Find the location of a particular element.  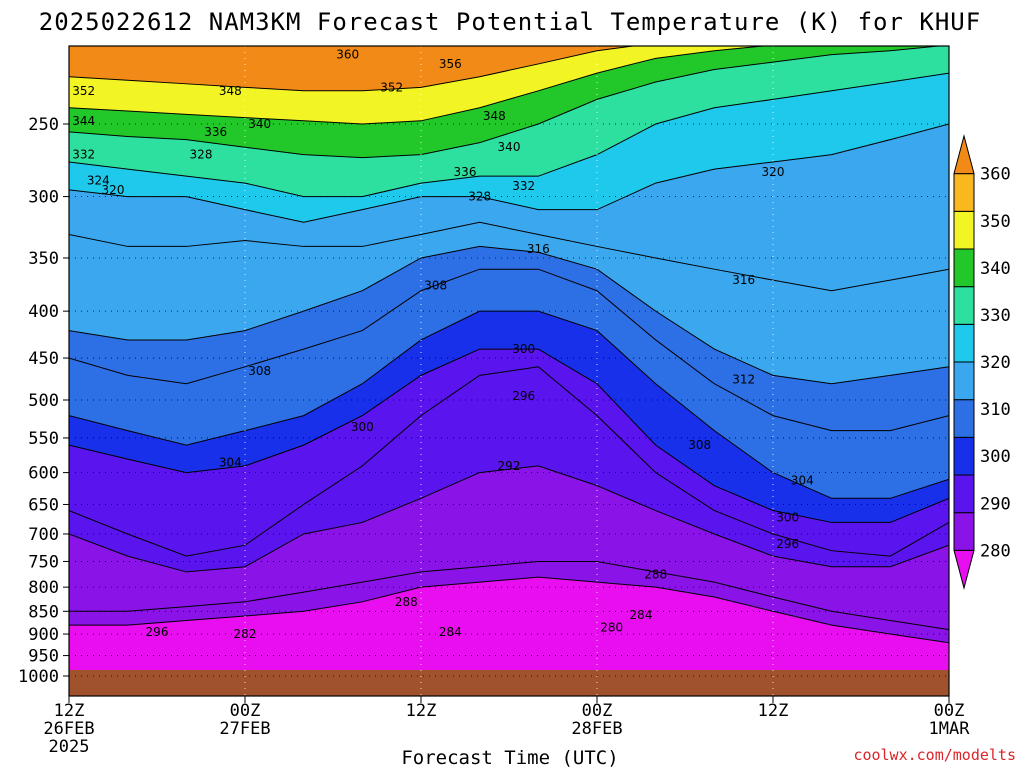

contour-label: 324 is located at coordinates (98, 180).